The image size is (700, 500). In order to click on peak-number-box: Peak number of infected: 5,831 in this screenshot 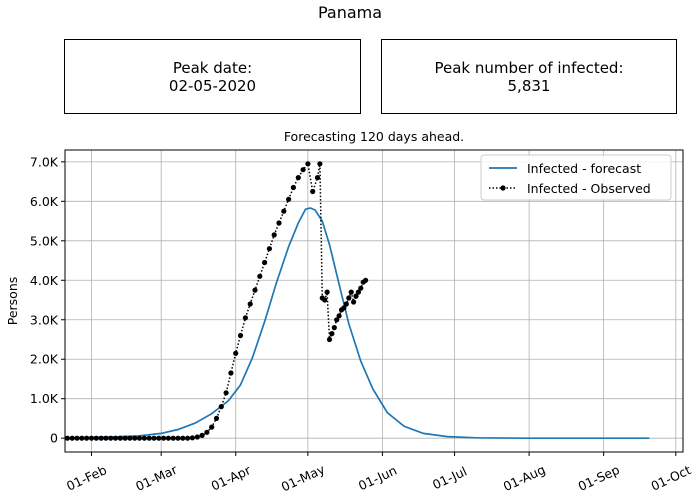, I will do `click(529, 76)`.